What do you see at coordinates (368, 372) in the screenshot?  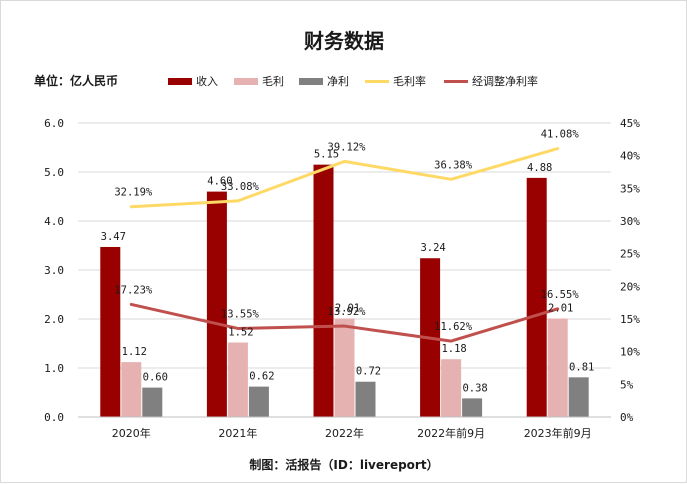 I see `data-label-net-profit: 0.72` at bounding box center [368, 372].